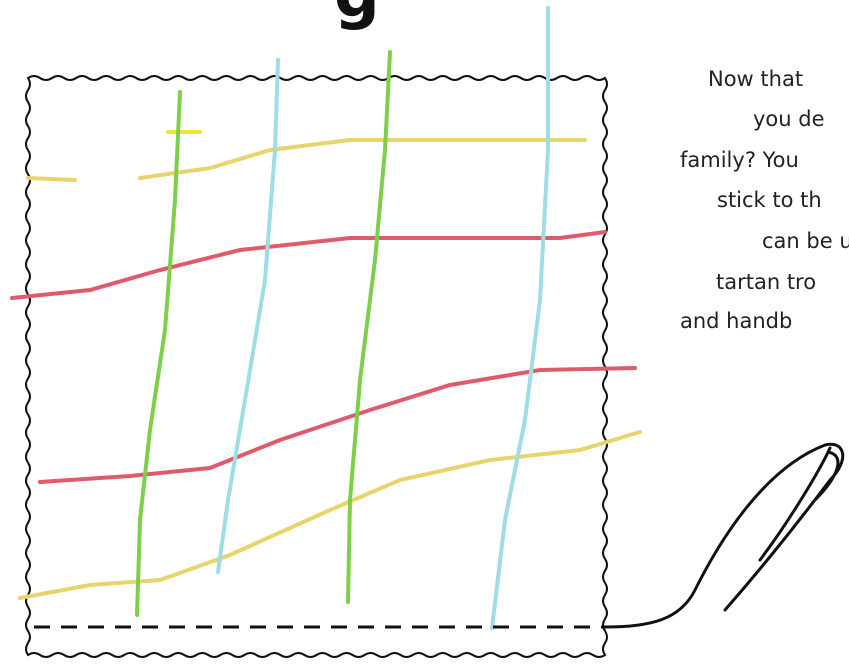 The image size is (849, 669). Describe the element at coordinates (51, 179) in the screenshot. I see `yellow-stub` at that location.